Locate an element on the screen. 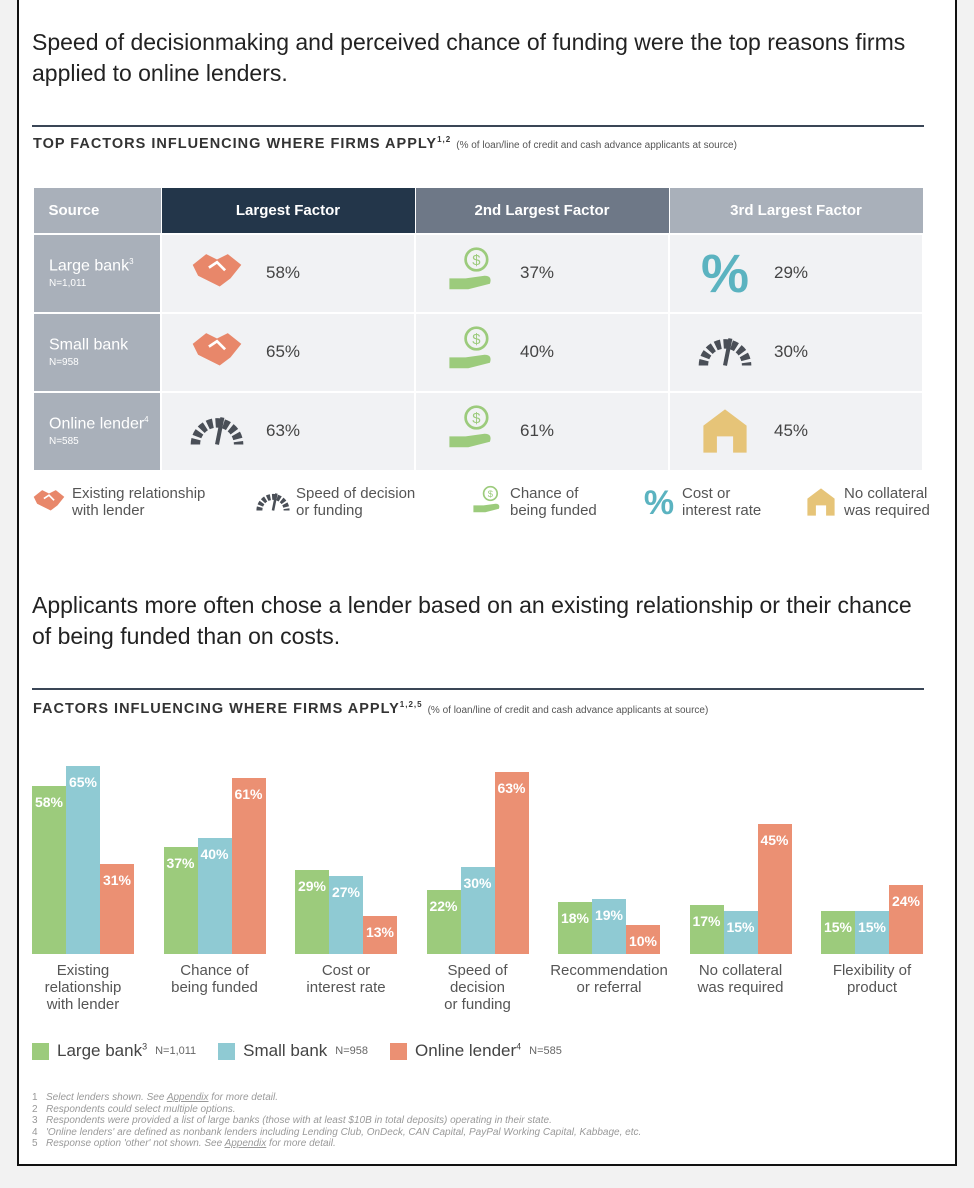 The width and height of the screenshot is (974, 1188). source-name: Small bank is located at coordinates (89, 345).